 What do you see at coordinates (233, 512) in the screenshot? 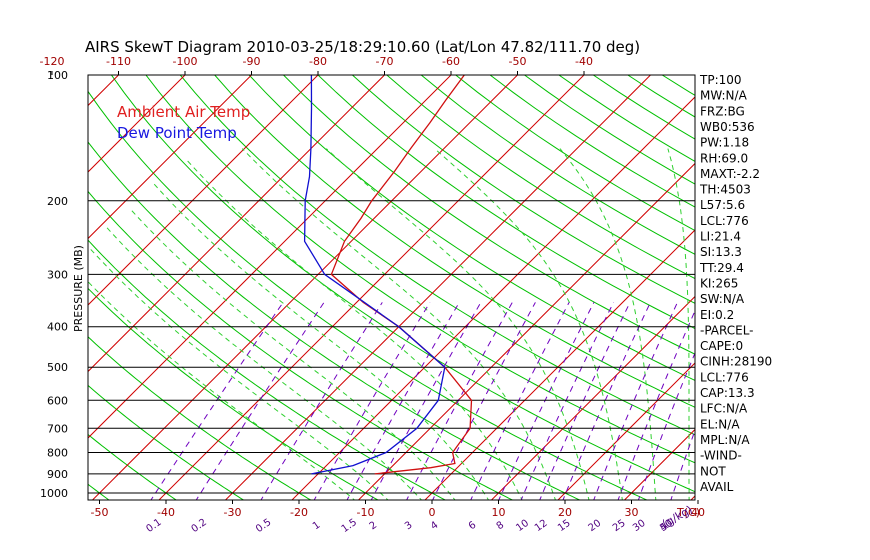
I see `bottom-temperature-tick-label: -30` at bounding box center [233, 512].